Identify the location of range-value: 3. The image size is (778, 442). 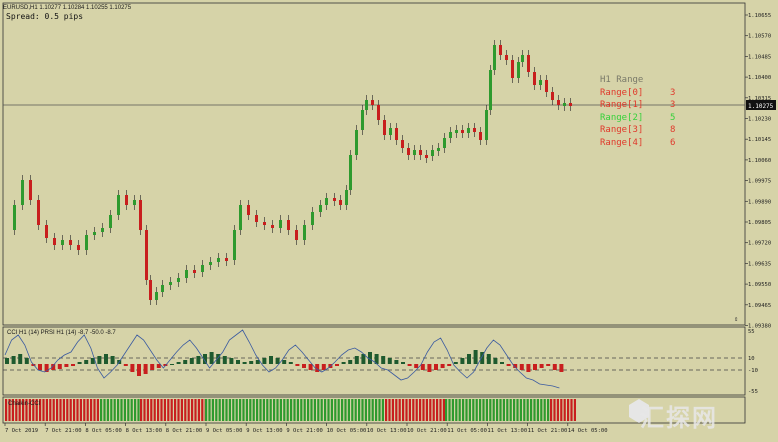
(673, 92).